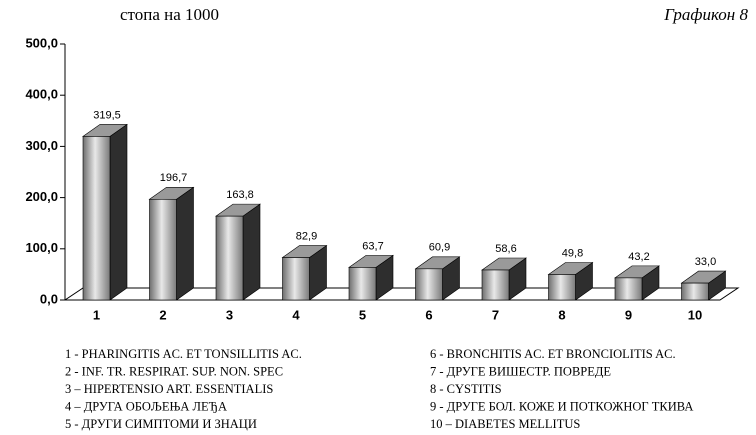 Image resolution: width=756 pixels, height=435 pixels. What do you see at coordinates (296, 314) in the screenshot?
I see `x-tick-label: 4` at bounding box center [296, 314].